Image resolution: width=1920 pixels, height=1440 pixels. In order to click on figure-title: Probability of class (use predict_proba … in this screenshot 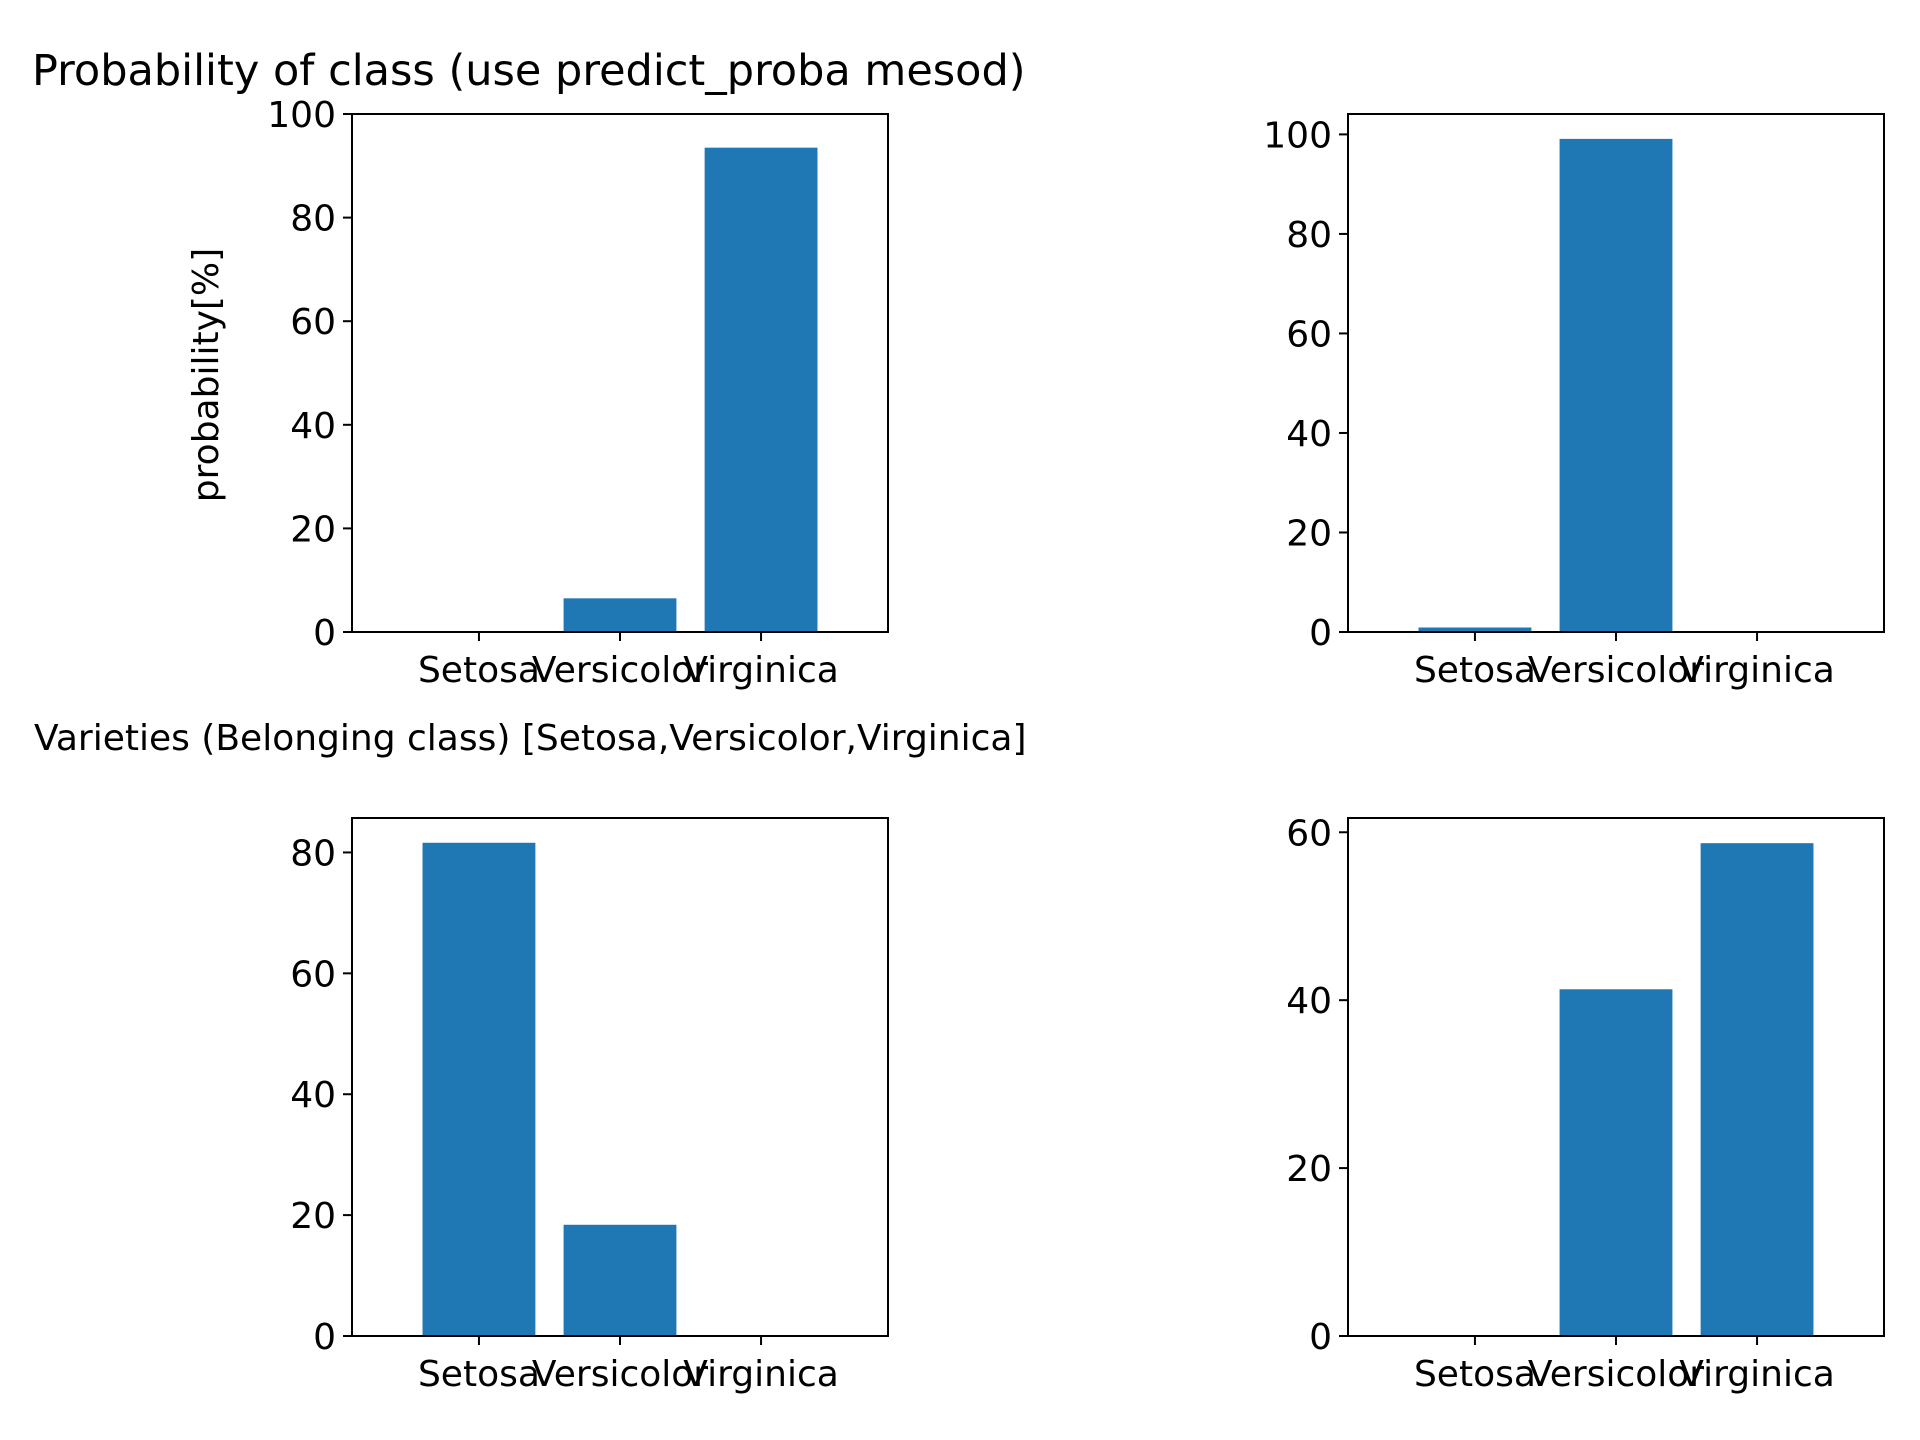, I will do `click(529, 71)`.